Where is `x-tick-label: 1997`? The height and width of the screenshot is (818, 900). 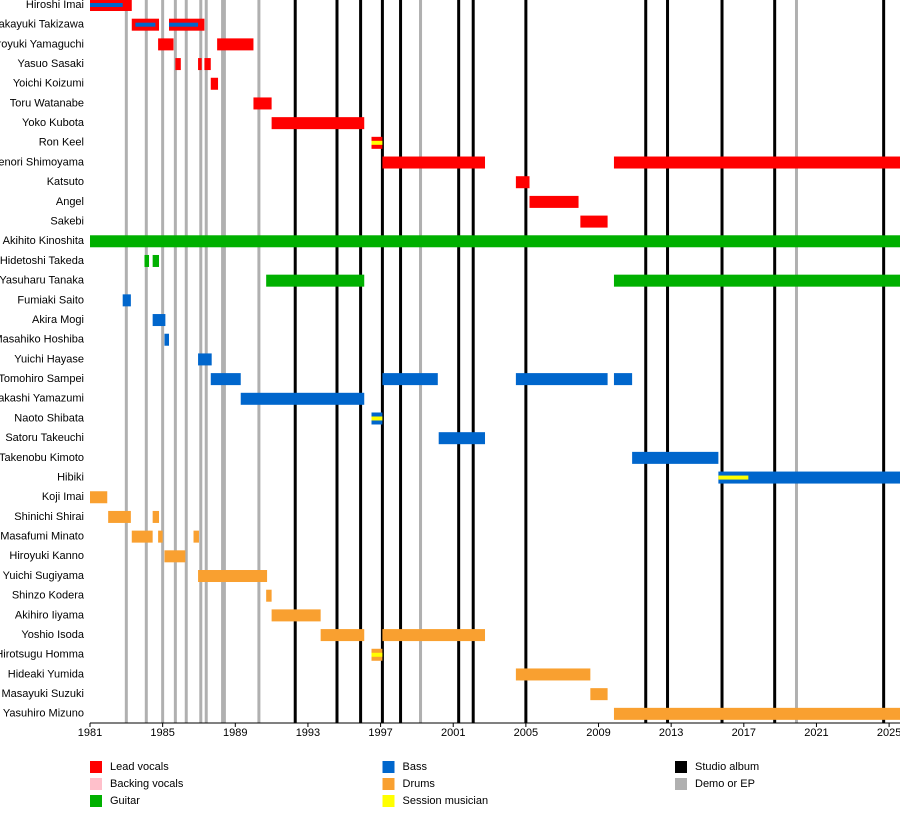 x-tick-label: 1997 is located at coordinates (380, 733).